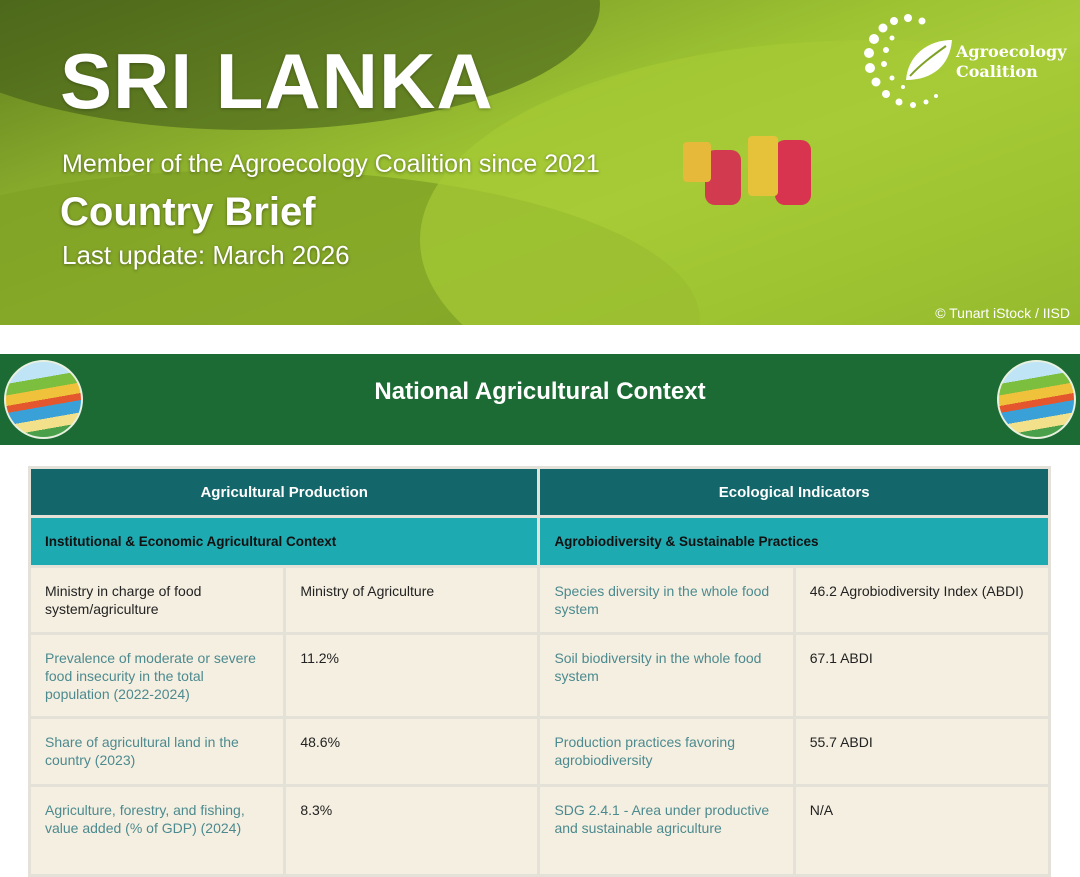 This screenshot has width=1080, height=877. I want to click on row-value: 11.2%, so click(412, 675).